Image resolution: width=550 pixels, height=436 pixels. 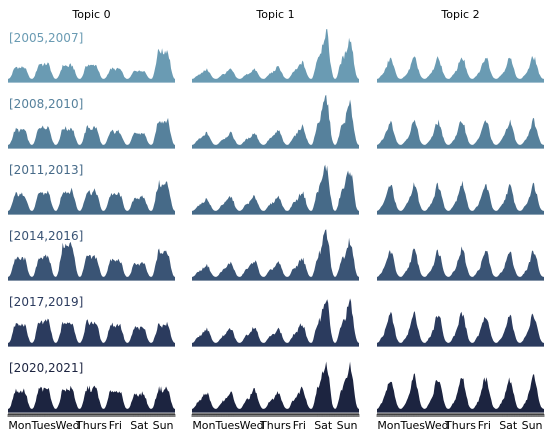 I want to click on period-label: [2014,2016], so click(x=46, y=236).